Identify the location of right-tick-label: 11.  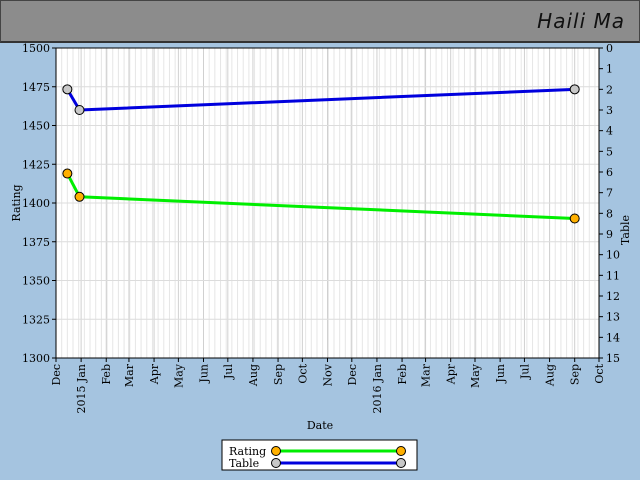
(613, 275).